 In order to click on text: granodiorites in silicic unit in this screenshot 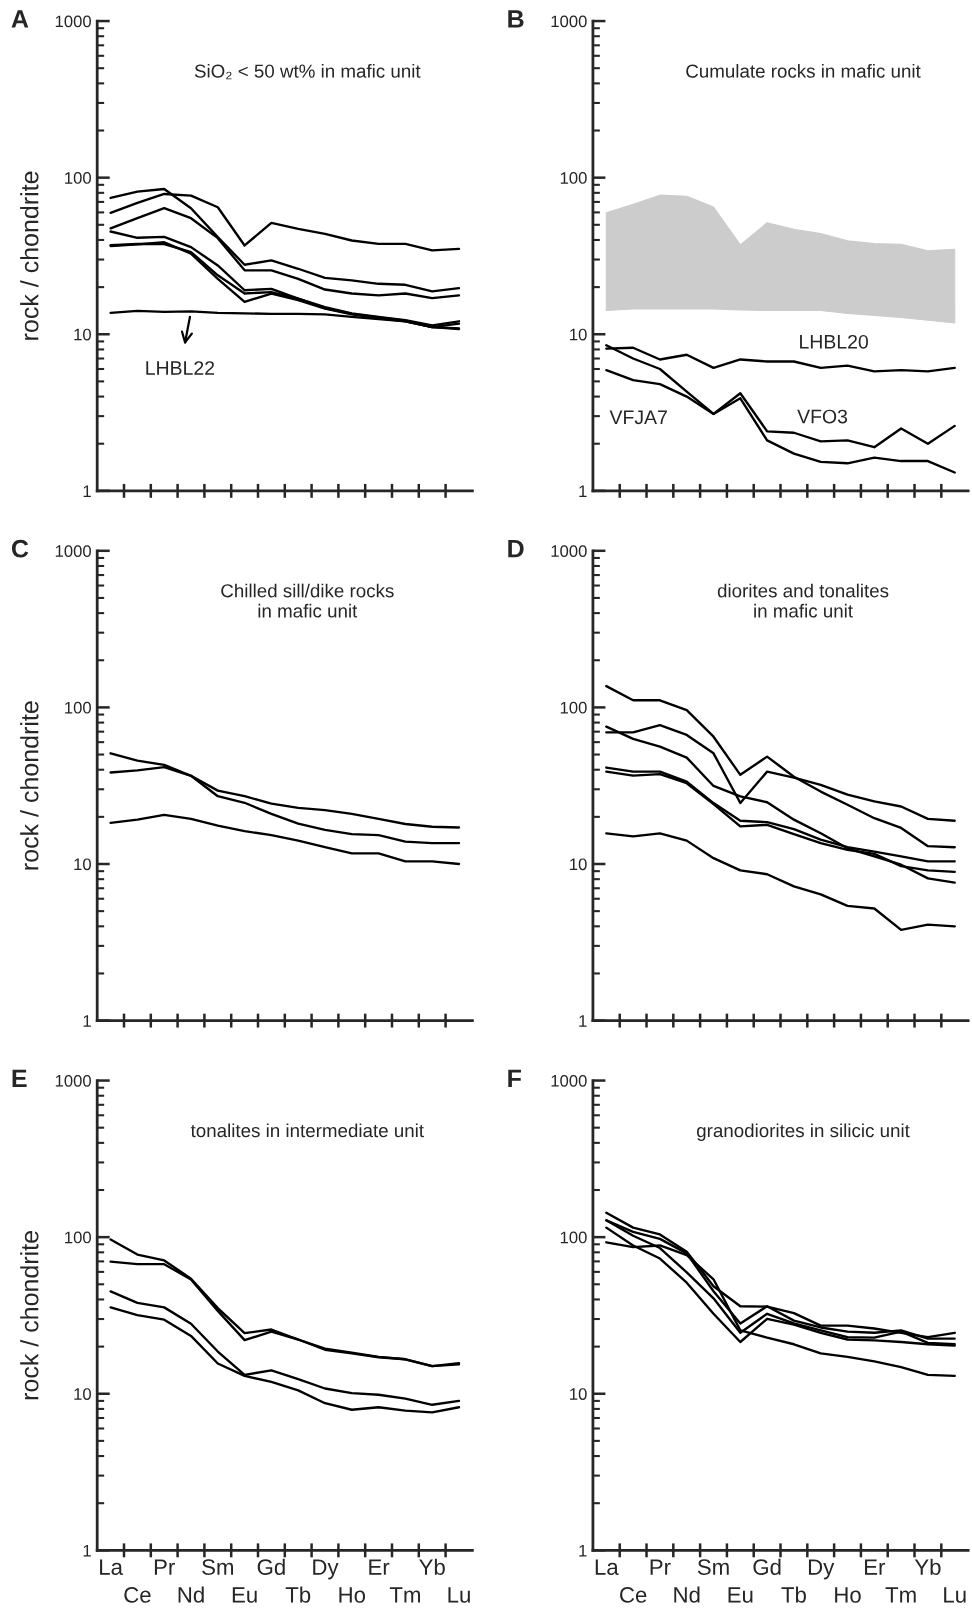, I will do `click(803, 1132)`.